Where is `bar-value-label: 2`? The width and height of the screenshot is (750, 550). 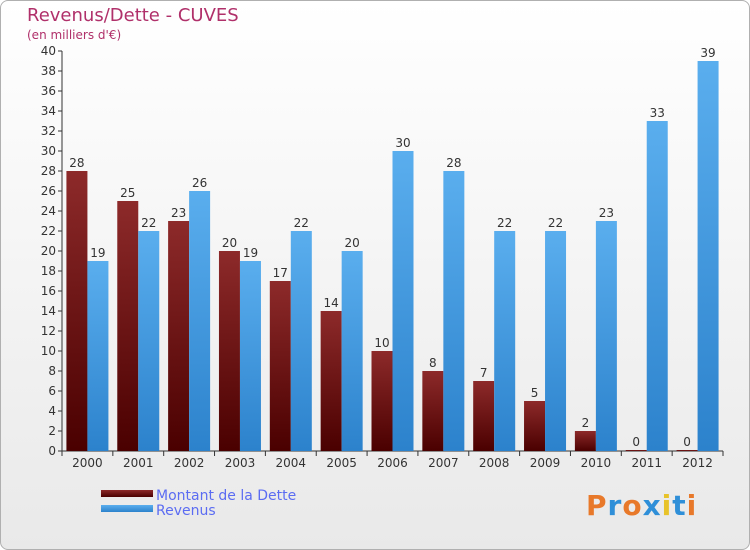 bar-value-label: 2 is located at coordinates (586, 423).